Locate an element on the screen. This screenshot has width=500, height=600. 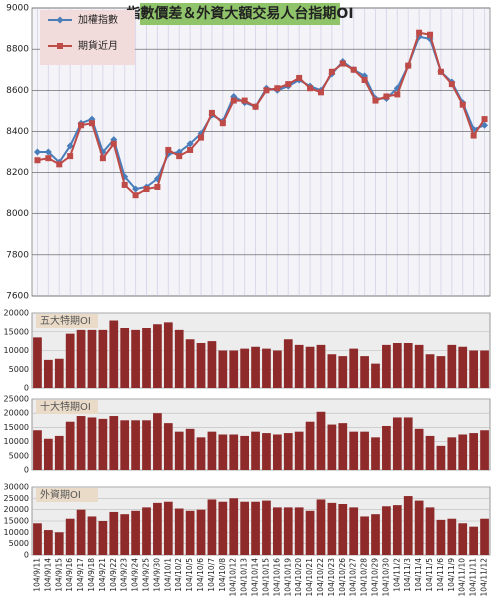
x-tick-label: 104/10/19 is located at coordinates (287, 577).